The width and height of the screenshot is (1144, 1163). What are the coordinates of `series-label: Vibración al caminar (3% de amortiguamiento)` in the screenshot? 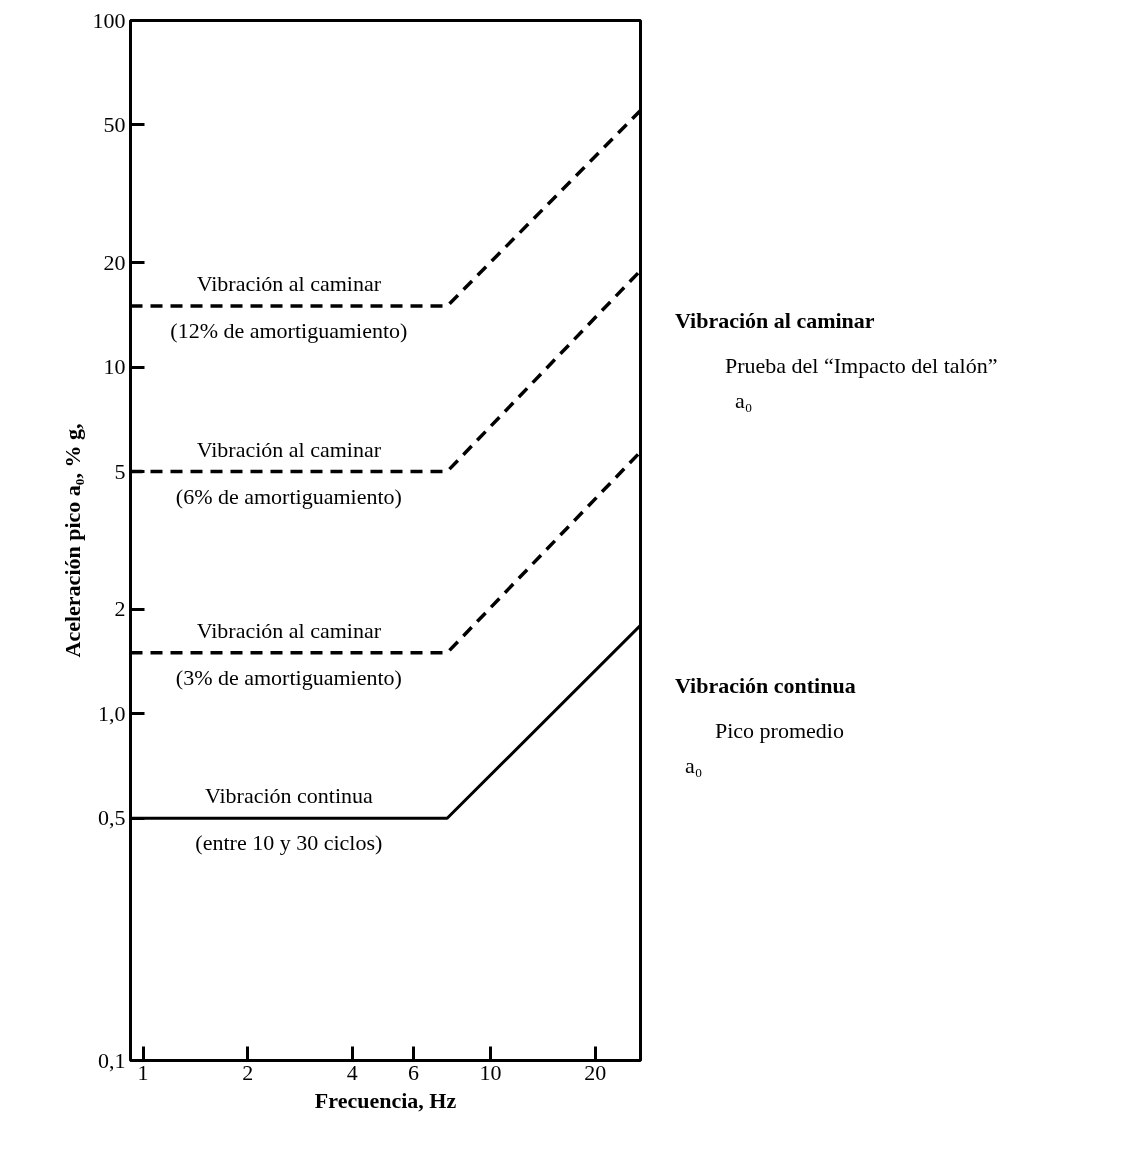 It's located at (288, 653).